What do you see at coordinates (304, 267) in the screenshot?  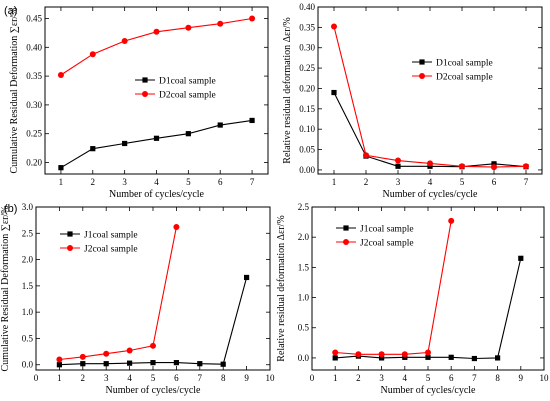 I see `y-tick-label: 1.5` at bounding box center [304, 267].